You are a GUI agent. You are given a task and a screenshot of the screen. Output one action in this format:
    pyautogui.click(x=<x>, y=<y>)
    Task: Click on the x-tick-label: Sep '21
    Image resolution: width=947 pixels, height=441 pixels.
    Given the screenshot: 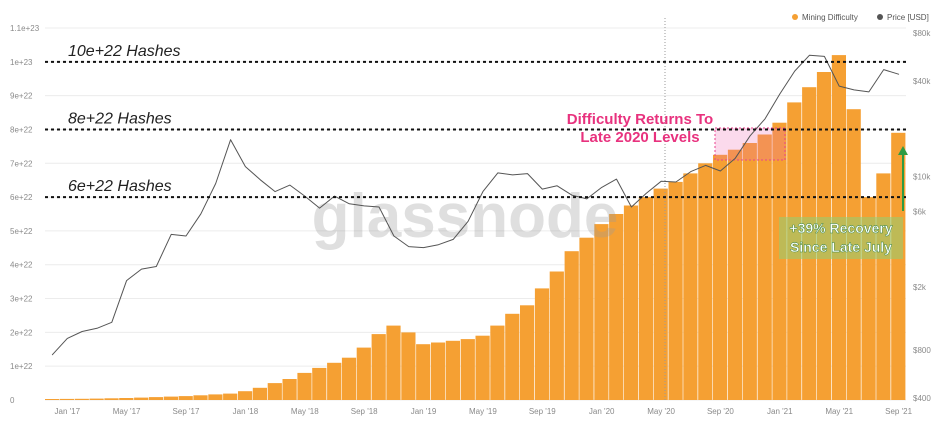 What is the action you would take?
    pyautogui.click(x=898, y=411)
    